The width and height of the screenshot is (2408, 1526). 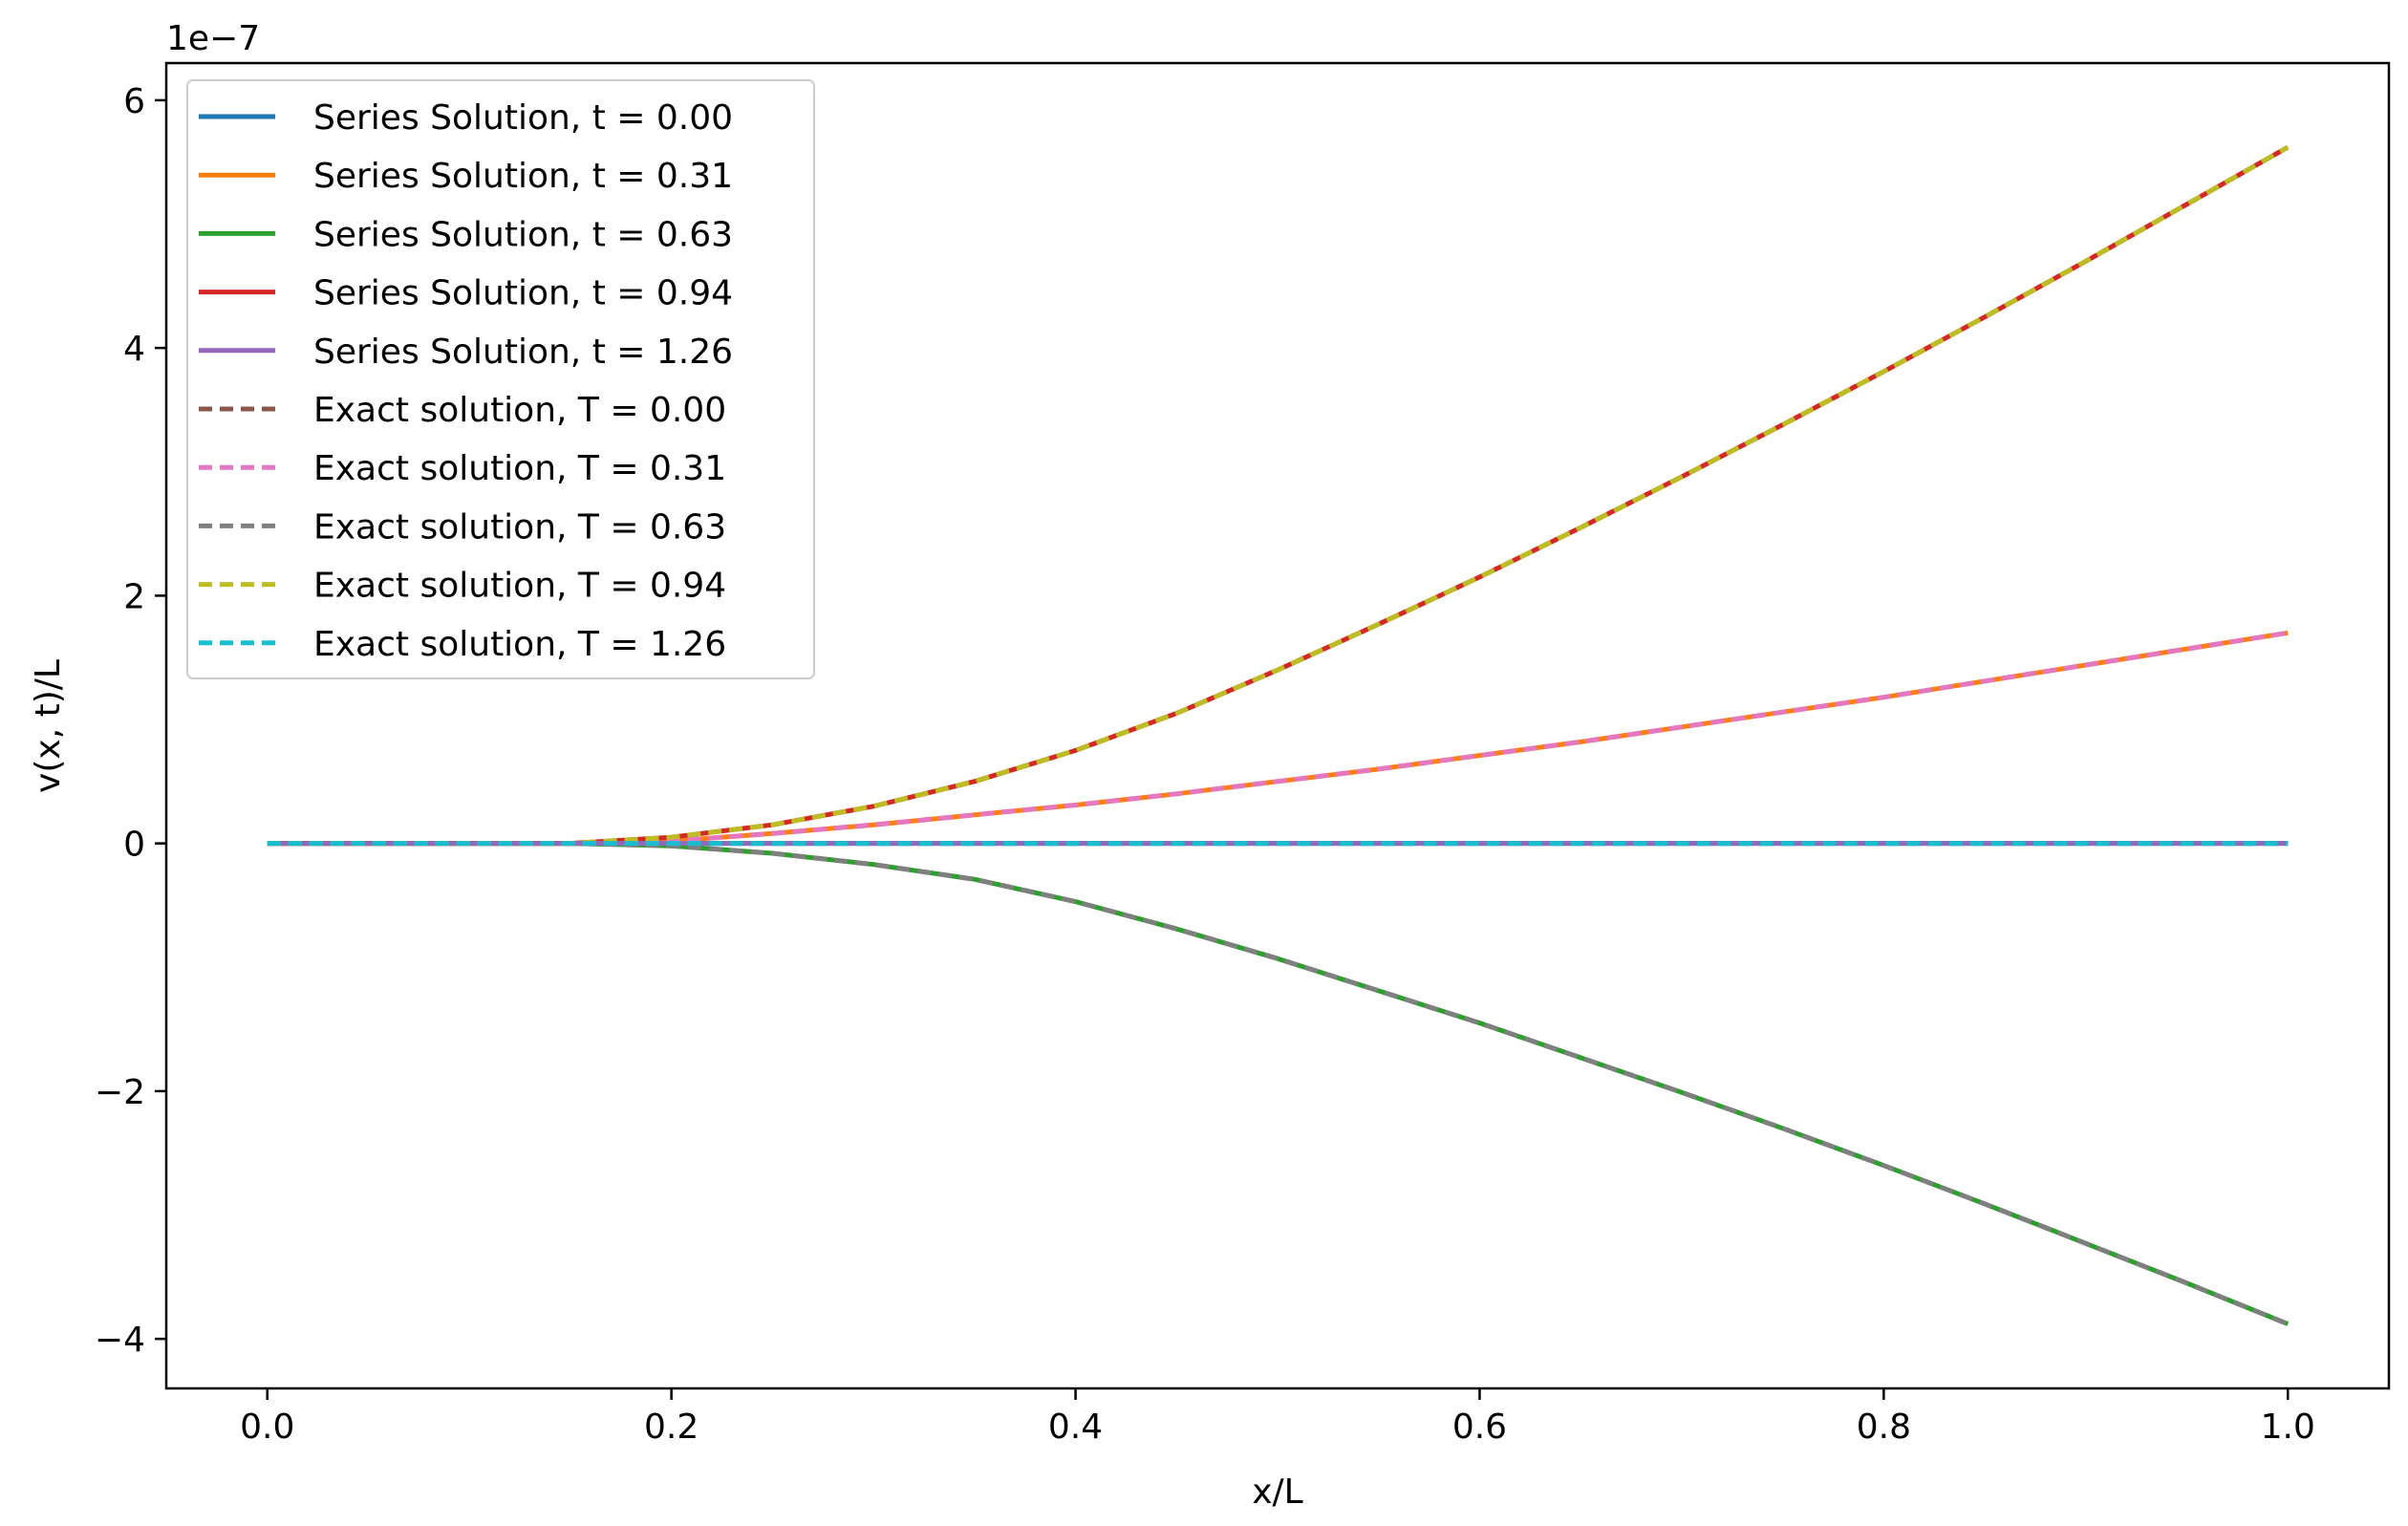 What do you see at coordinates (131, 721) in the screenshot?
I see `y-axis-ticks: −4 −2 0 2 4 6` at bounding box center [131, 721].